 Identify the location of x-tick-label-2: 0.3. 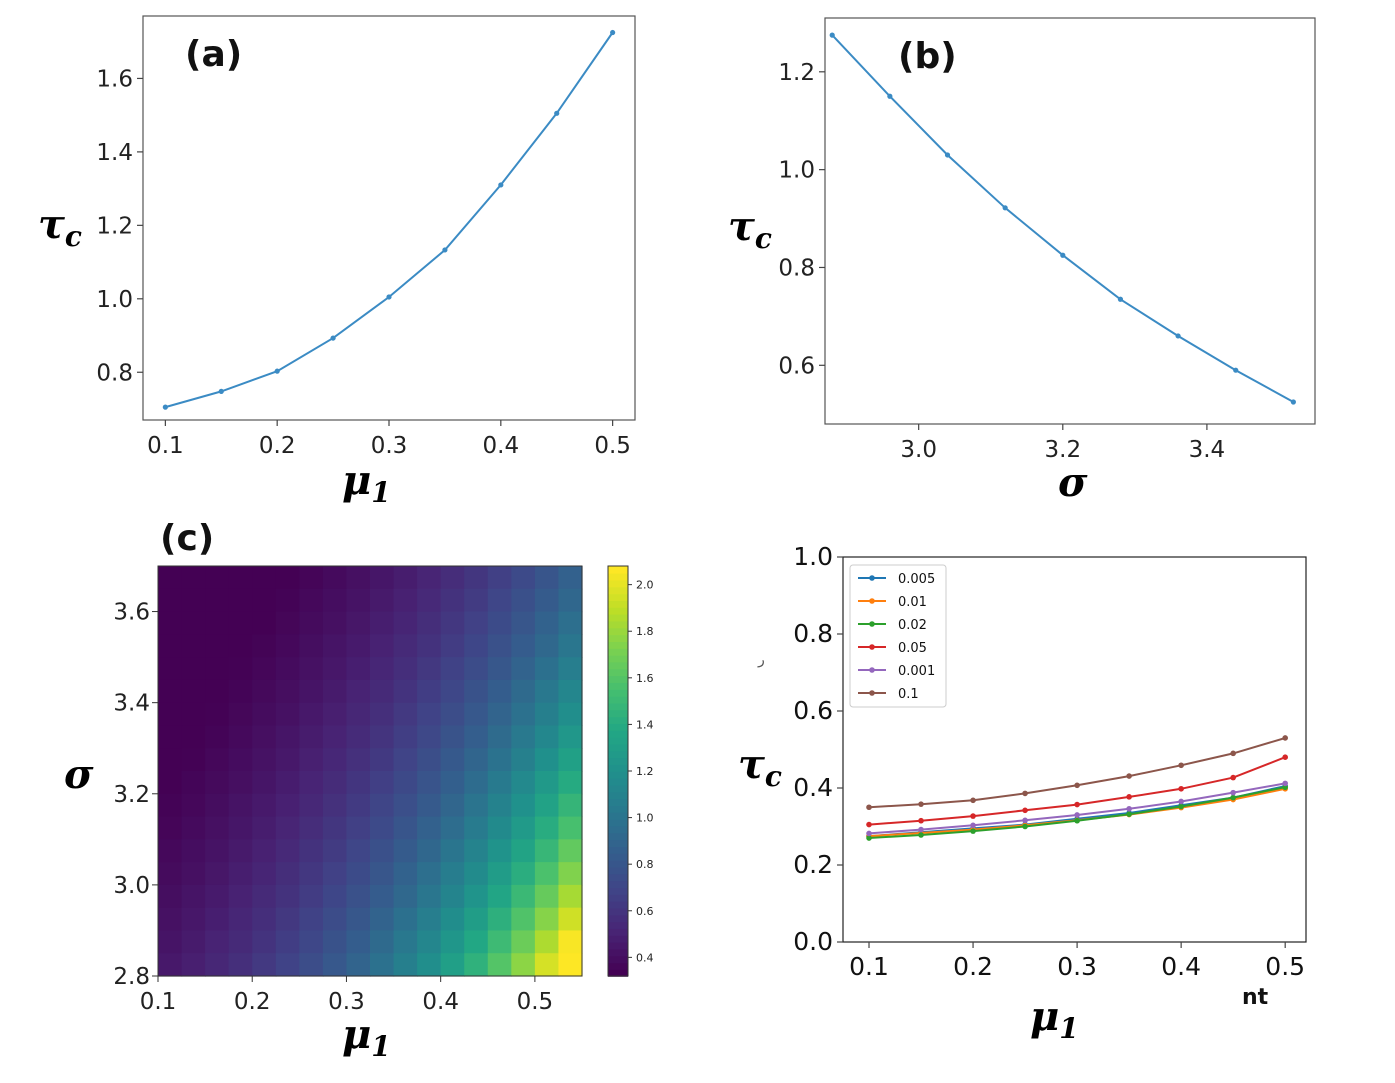
(389, 446).